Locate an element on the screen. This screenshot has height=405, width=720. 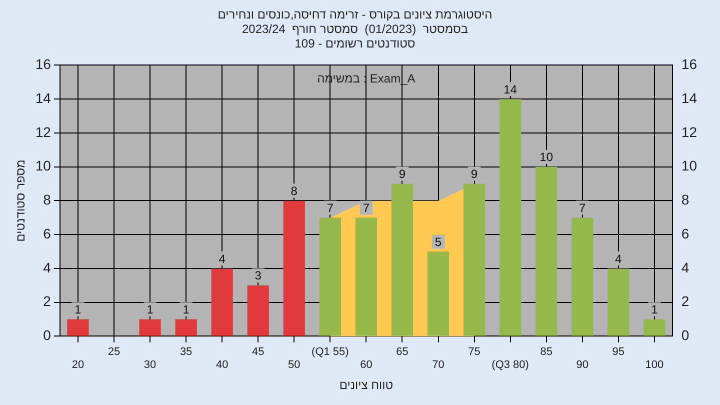
y-tick-label: 6 is located at coordinates (47, 233).